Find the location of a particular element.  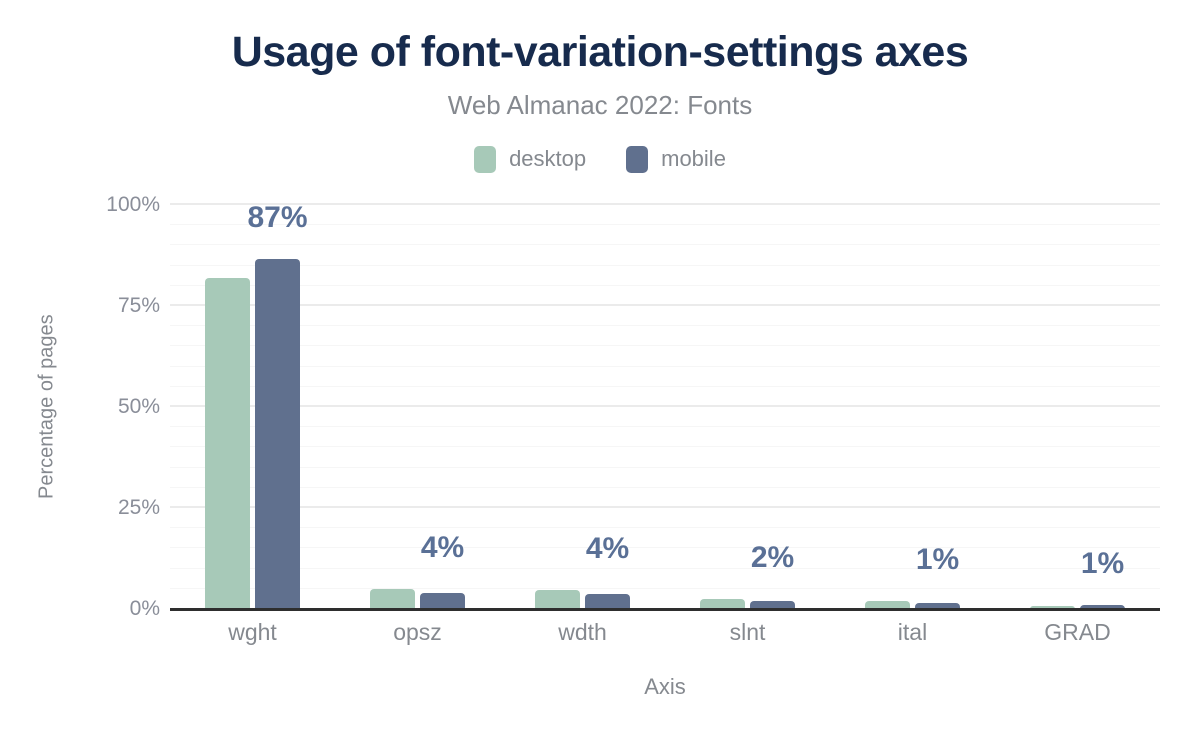

value-label-wght: 87% is located at coordinates (277, 218).